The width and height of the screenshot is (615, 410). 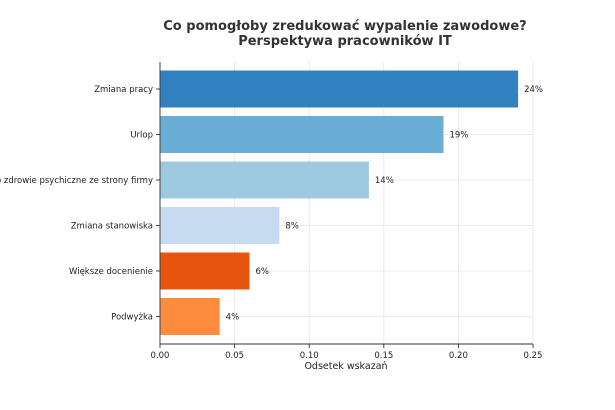 What do you see at coordinates (234, 356) in the screenshot?
I see `x-tick-label: 0.05` at bounding box center [234, 356].